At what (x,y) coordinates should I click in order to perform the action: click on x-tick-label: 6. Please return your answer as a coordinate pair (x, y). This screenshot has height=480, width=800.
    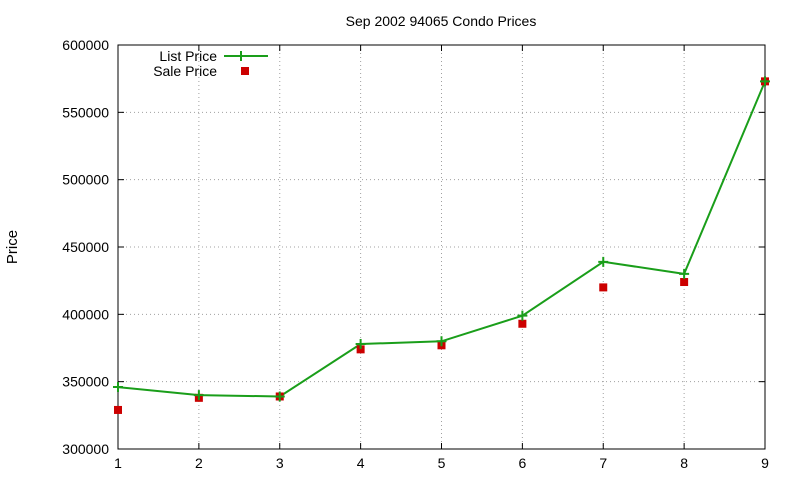
    Looking at the image, I should click on (522, 463).